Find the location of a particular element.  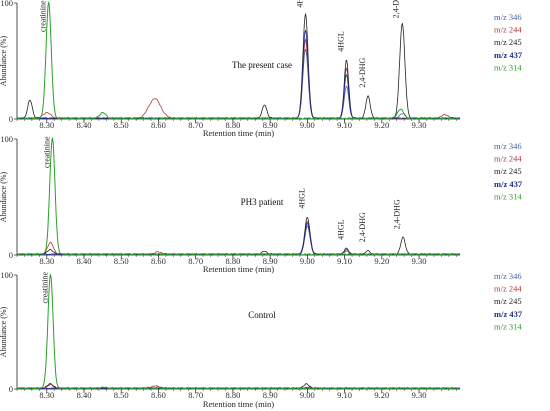

panel-title: PH3 patient is located at coordinates (262, 202).